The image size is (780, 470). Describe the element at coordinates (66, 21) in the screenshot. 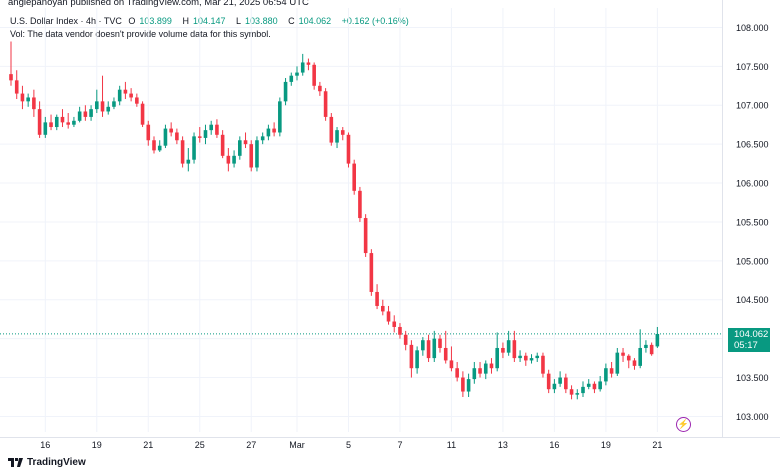

I see `symbol-title: U.S. Dollar Index · 4h · TVC` at that location.